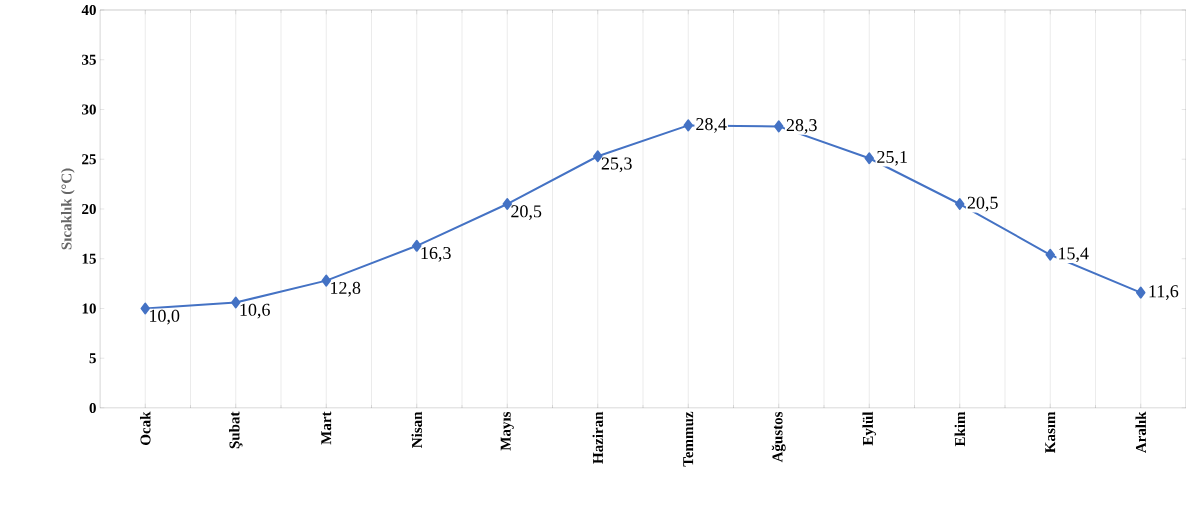 This screenshot has height=516, width=1186. What do you see at coordinates (92, 408) in the screenshot?
I see `y-tick-label: 0` at bounding box center [92, 408].